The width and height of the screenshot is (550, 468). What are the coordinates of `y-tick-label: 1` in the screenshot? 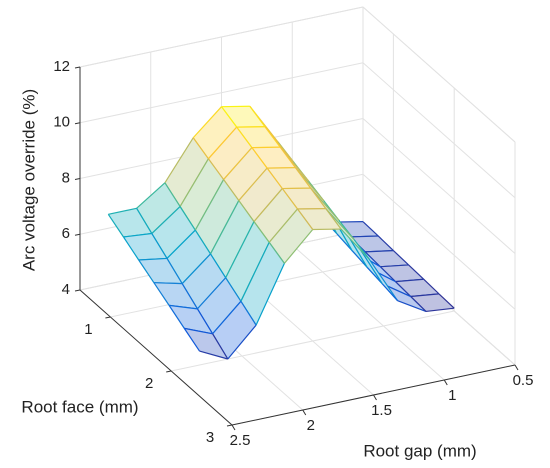 It's located at (88, 329).